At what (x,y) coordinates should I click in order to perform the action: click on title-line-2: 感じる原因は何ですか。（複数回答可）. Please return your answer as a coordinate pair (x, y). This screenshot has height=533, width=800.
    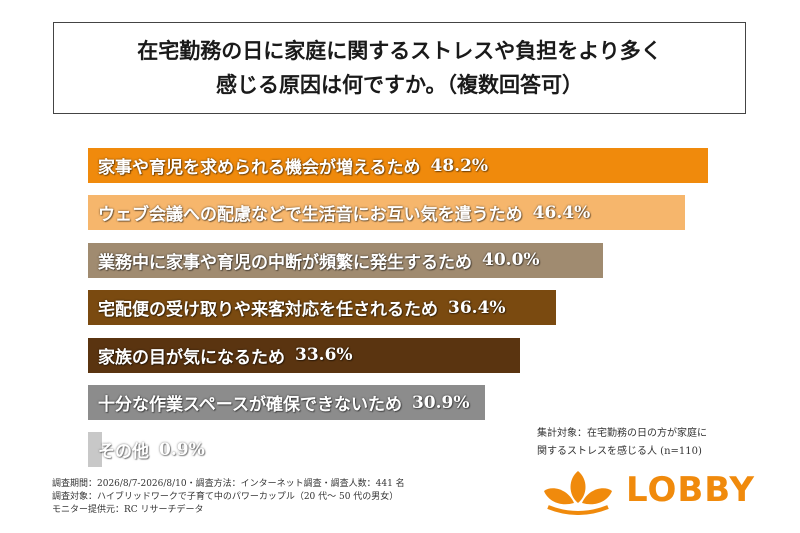
    Looking at the image, I should click on (399, 84).